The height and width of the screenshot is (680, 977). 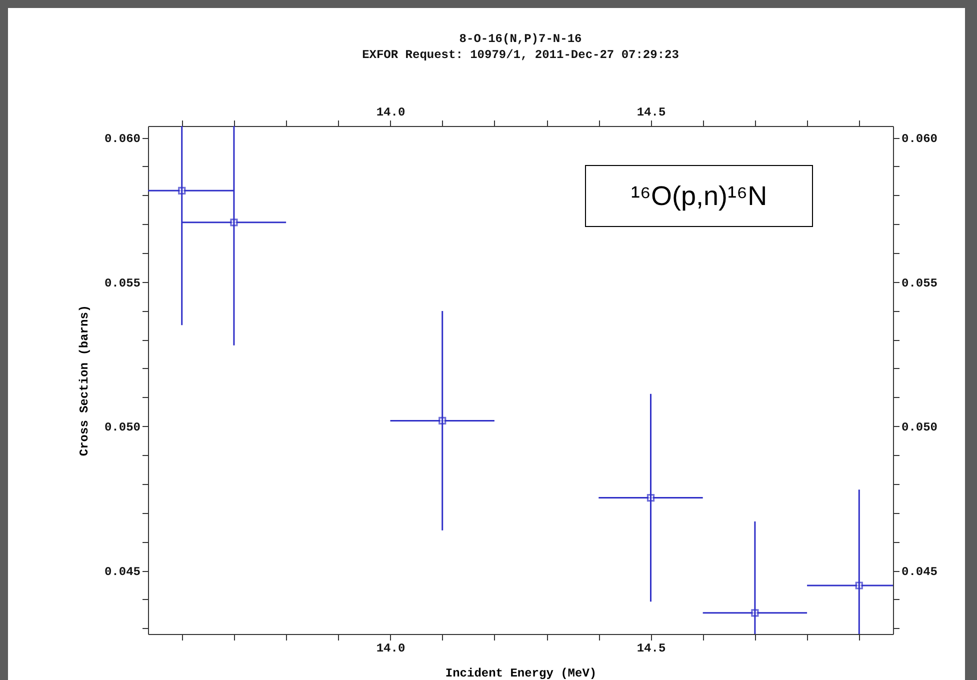 What do you see at coordinates (122, 427) in the screenshot?
I see `y-tick-label: 0.050` at bounding box center [122, 427].